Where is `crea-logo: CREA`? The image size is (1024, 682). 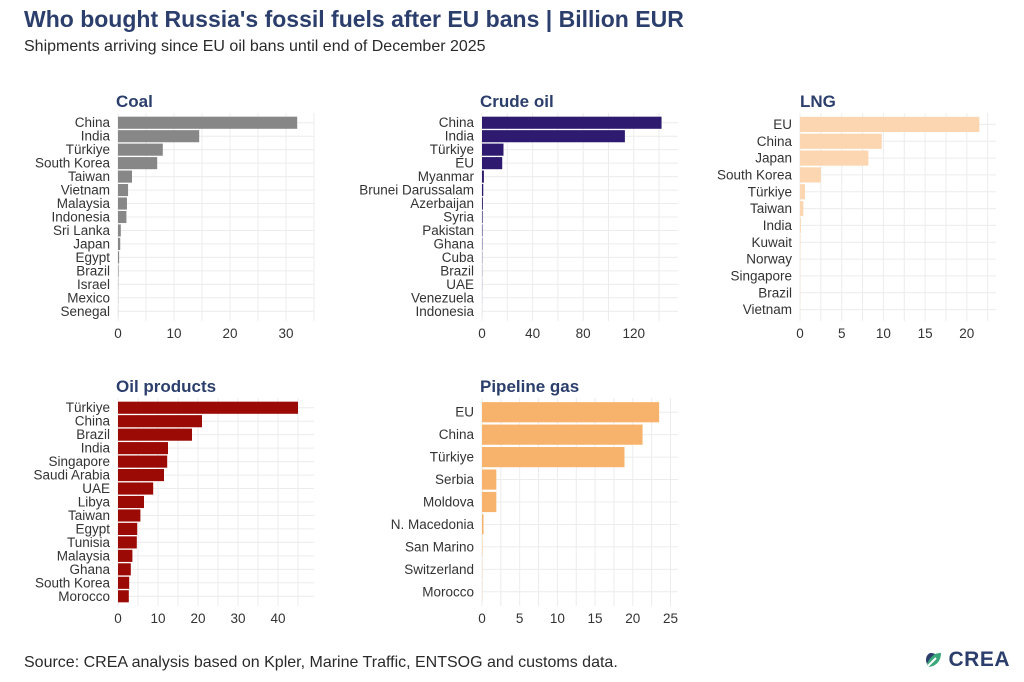
crea-logo: CREA is located at coordinates (967, 660).